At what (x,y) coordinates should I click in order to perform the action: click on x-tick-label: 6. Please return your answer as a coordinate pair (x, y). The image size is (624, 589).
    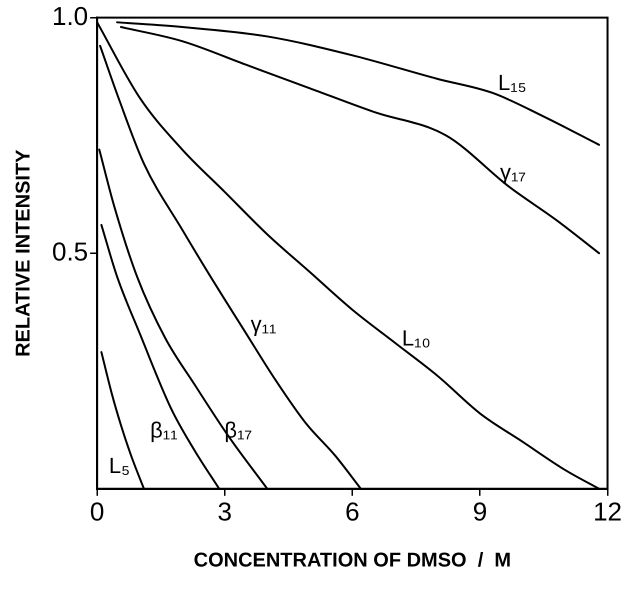
    Looking at the image, I should click on (352, 511).